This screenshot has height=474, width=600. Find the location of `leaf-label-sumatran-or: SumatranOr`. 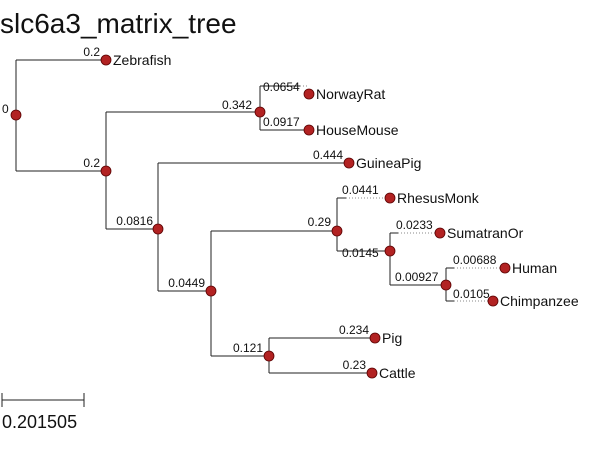

leaf-label-sumatran-or: SumatranOr is located at coordinates (485, 233).